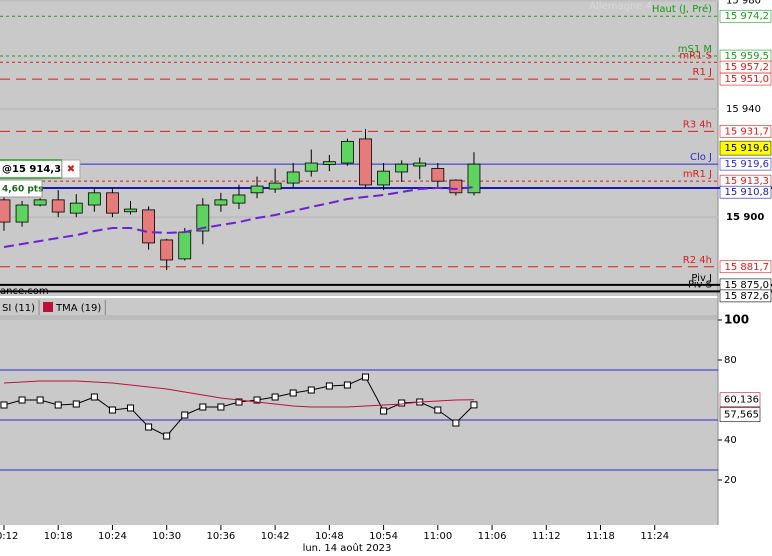 This screenshot has width=772, height=556. What do you see at coordinates (730, 440) in the screenshot?
I see `y-tick-label: 40` at bounding box center [730, 440].